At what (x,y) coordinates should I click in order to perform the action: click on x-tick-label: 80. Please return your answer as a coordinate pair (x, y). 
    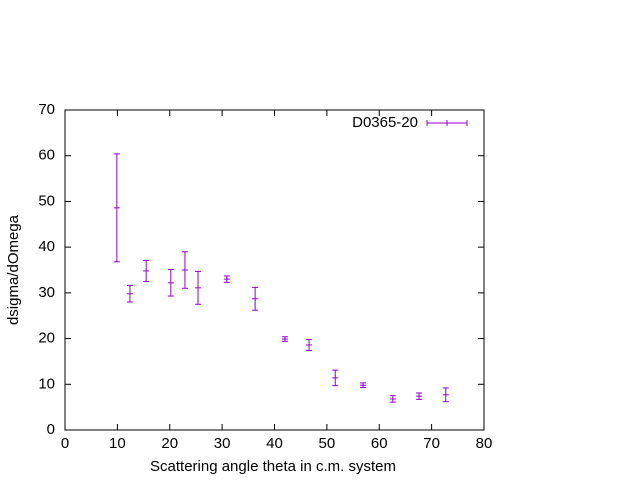
    Looking at the image, I should click on (484, 443).